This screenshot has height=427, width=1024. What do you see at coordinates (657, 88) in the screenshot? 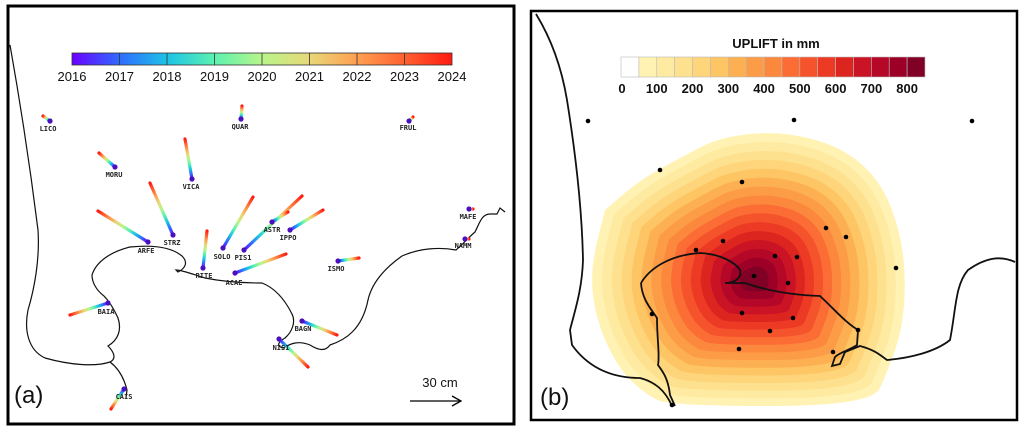
I see `uplift-tick-label: 100` at bounding box center [657, 88].